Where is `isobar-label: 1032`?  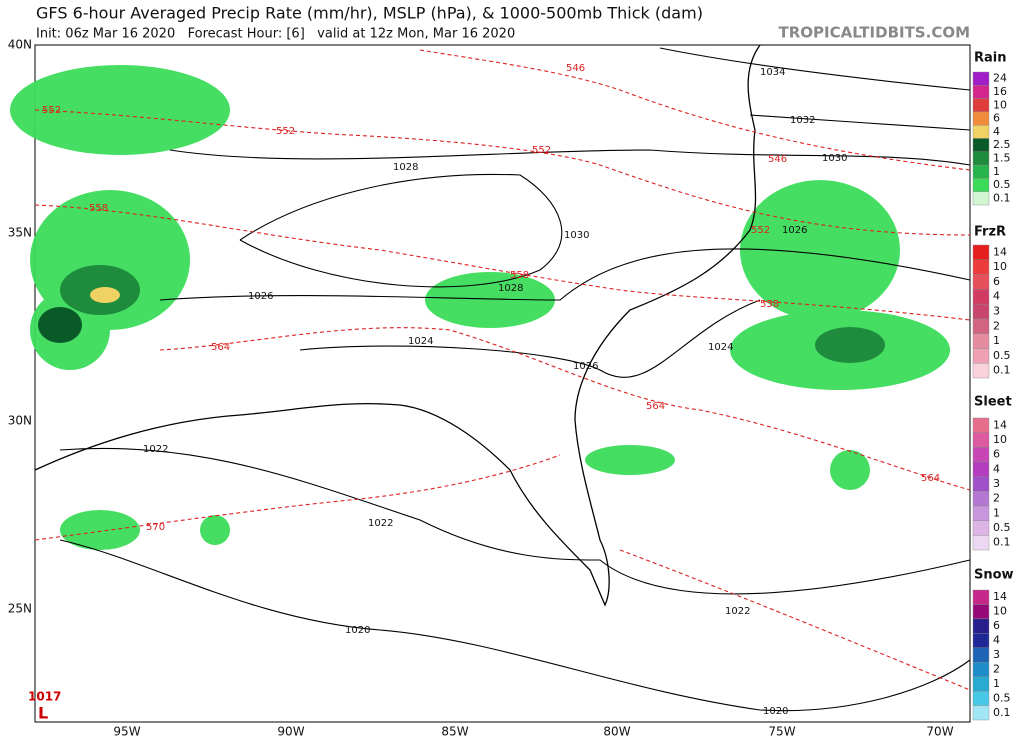 isobar-label: 1032 is located at coordinates (802, 120).